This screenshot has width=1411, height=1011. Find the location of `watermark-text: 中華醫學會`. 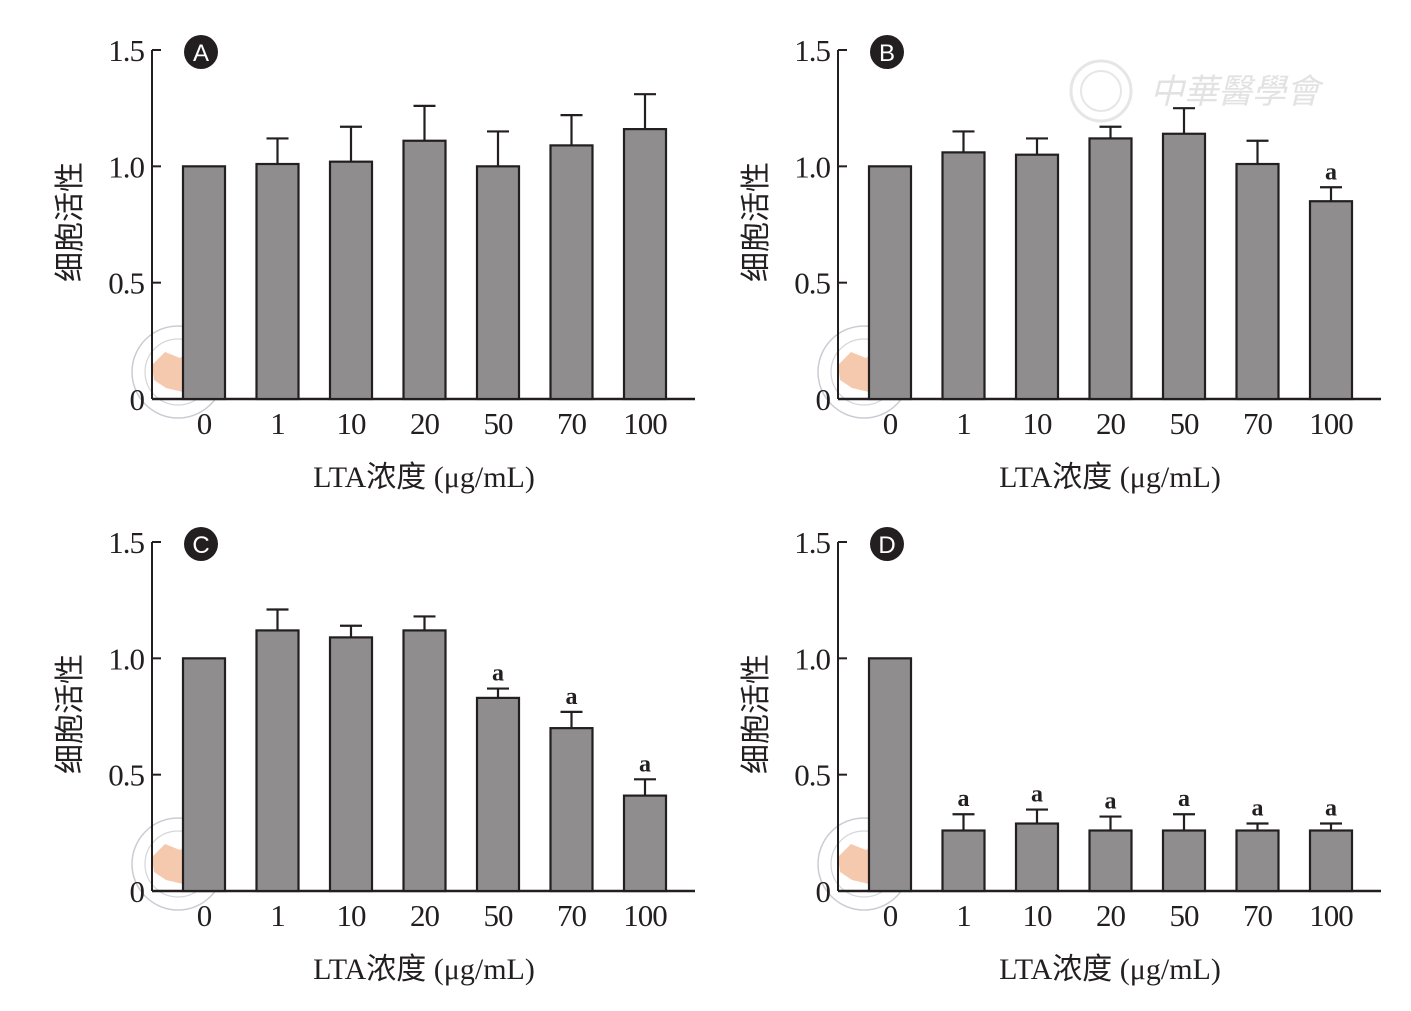

watermark-text: 中華醫學會 is located at coordinates (1237, 92).